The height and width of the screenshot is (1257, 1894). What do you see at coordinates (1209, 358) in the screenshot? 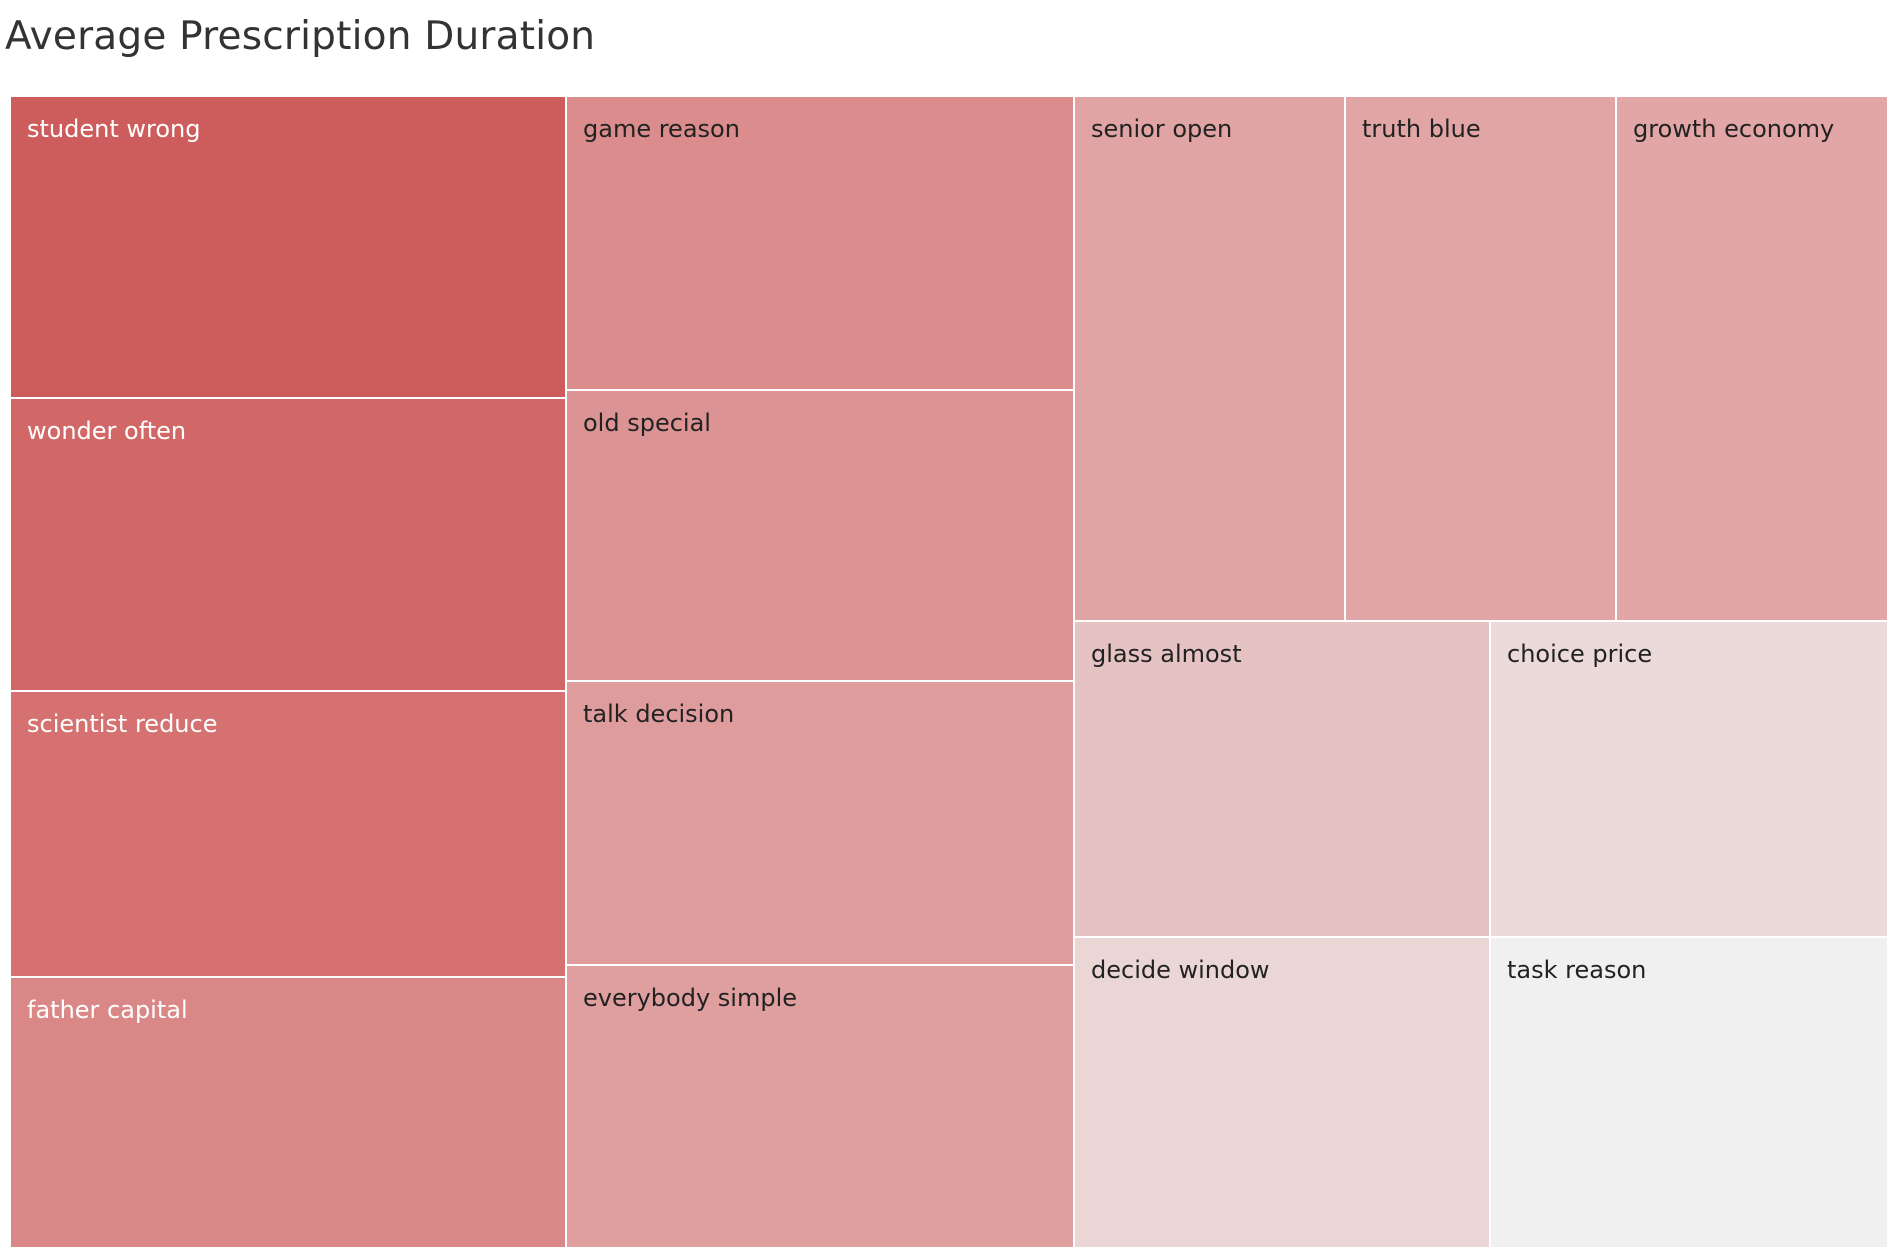
I see `tile-senior-open: senior open` at bounding box center [1209, 358].